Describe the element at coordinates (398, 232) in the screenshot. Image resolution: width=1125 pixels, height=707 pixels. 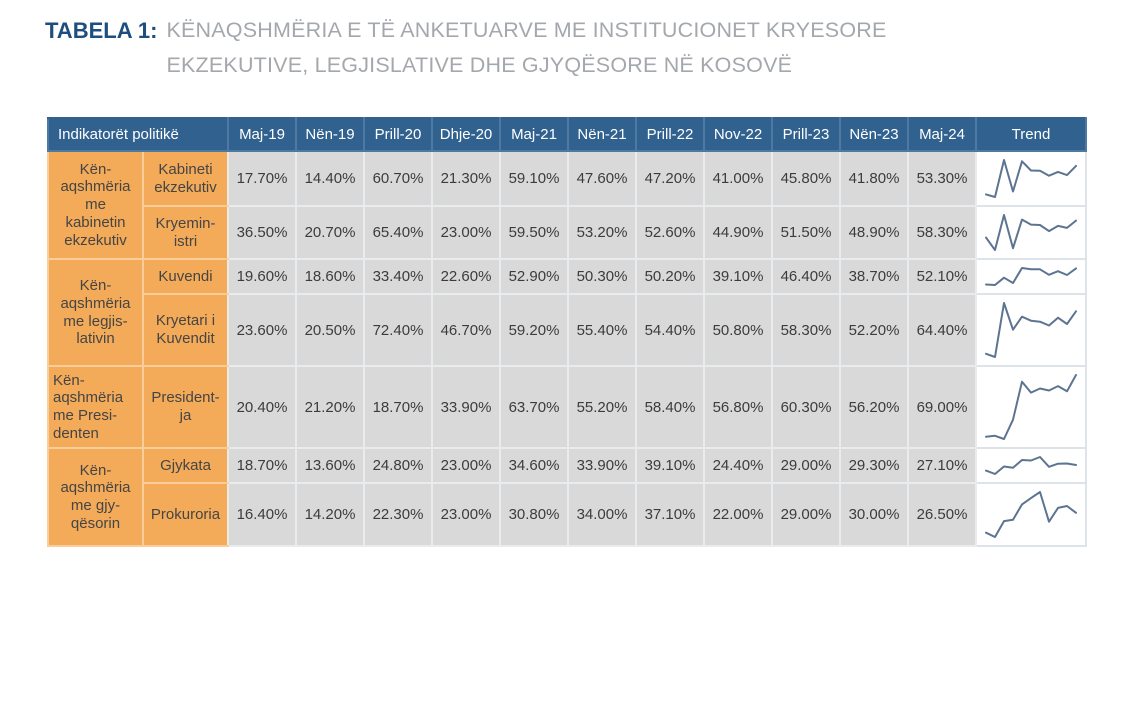
I see `value-cell: 65.40%` at that location.